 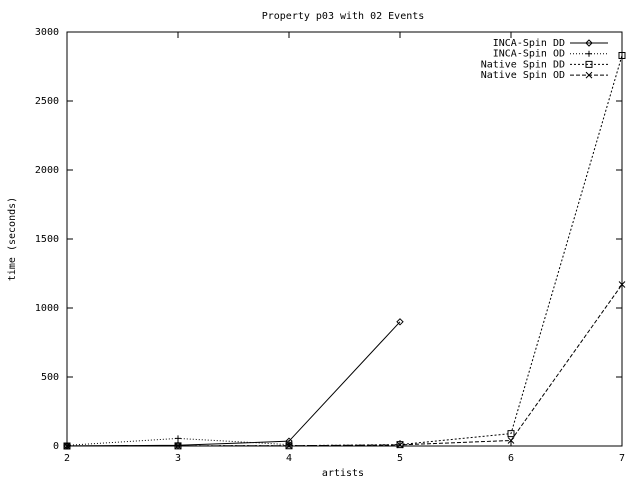 I want to click on y-tick-label: 2000, so click(x=47, y=170).